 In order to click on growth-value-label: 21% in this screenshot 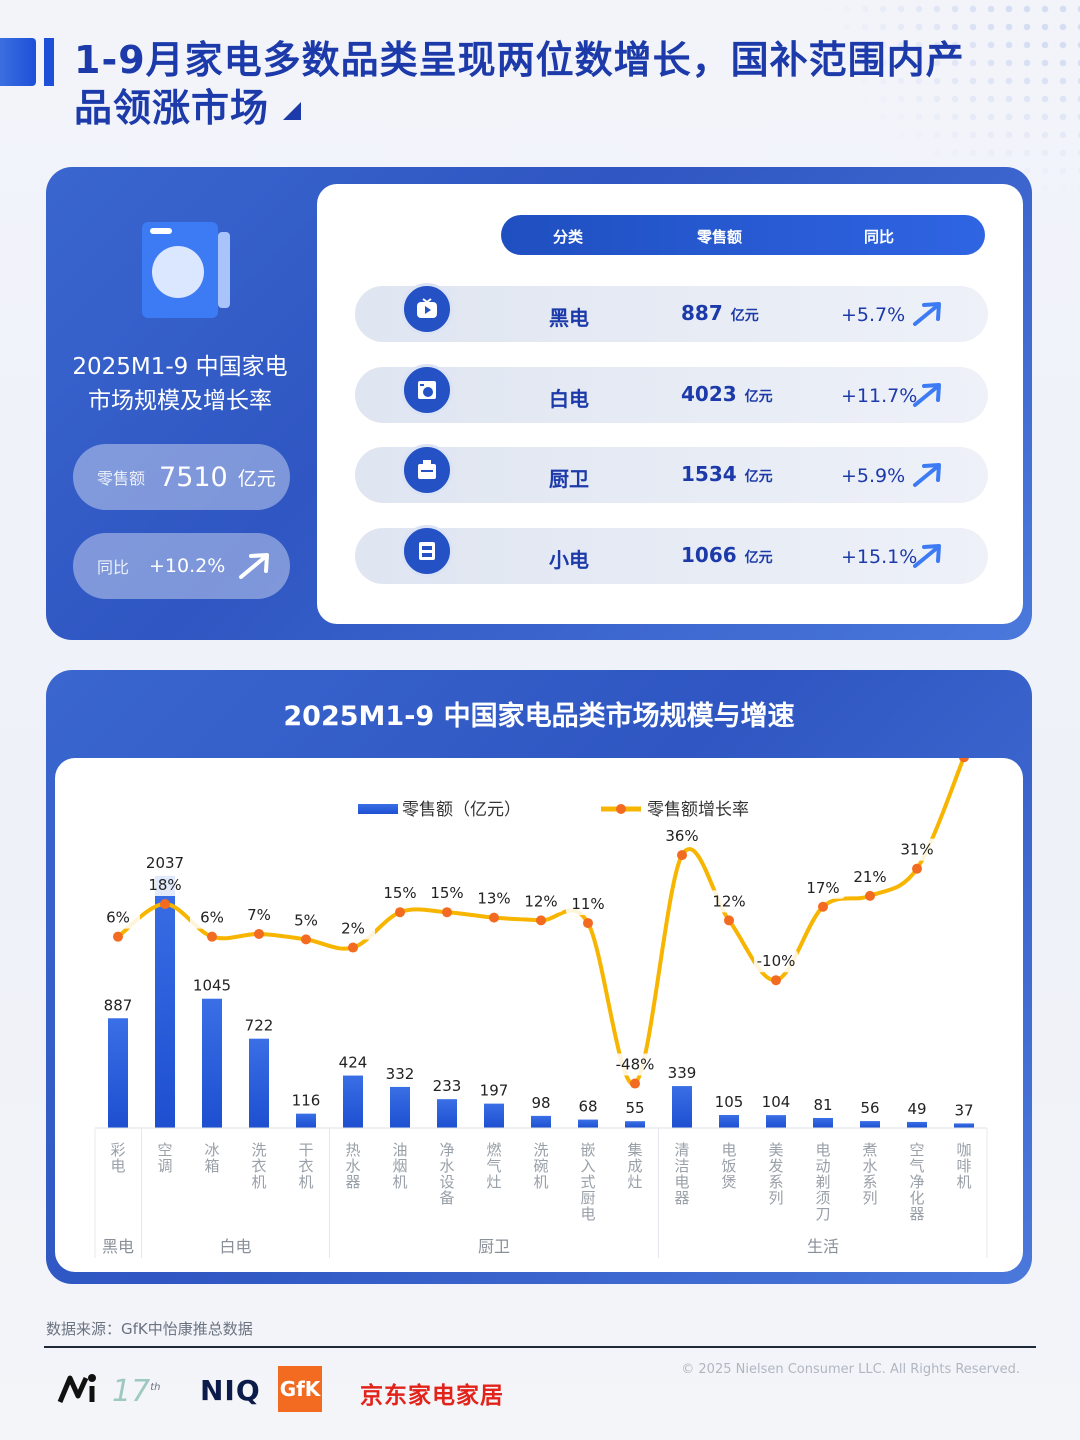, I will do `click(869, 877)`.